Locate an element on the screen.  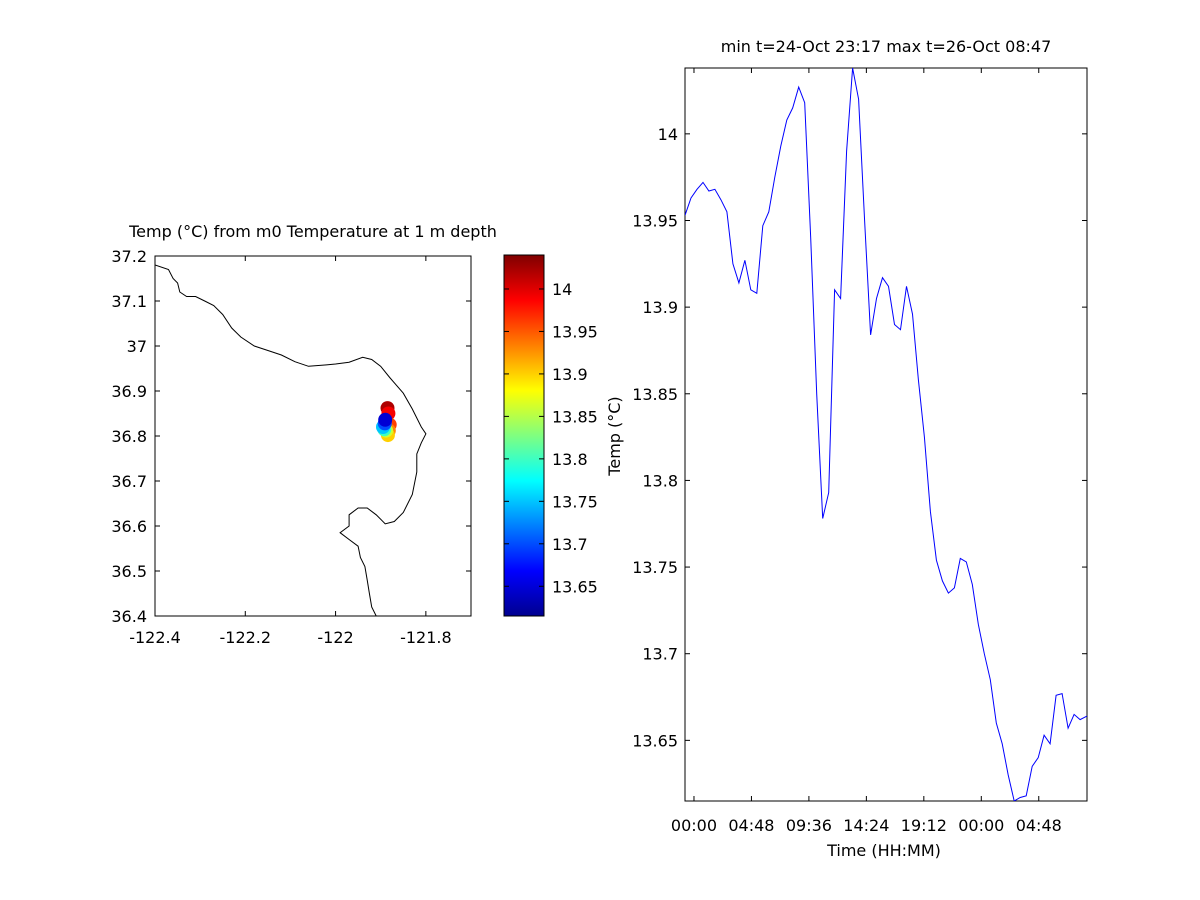
line-x-label: Time (HH:MM) is located at coordinates (883, 850).